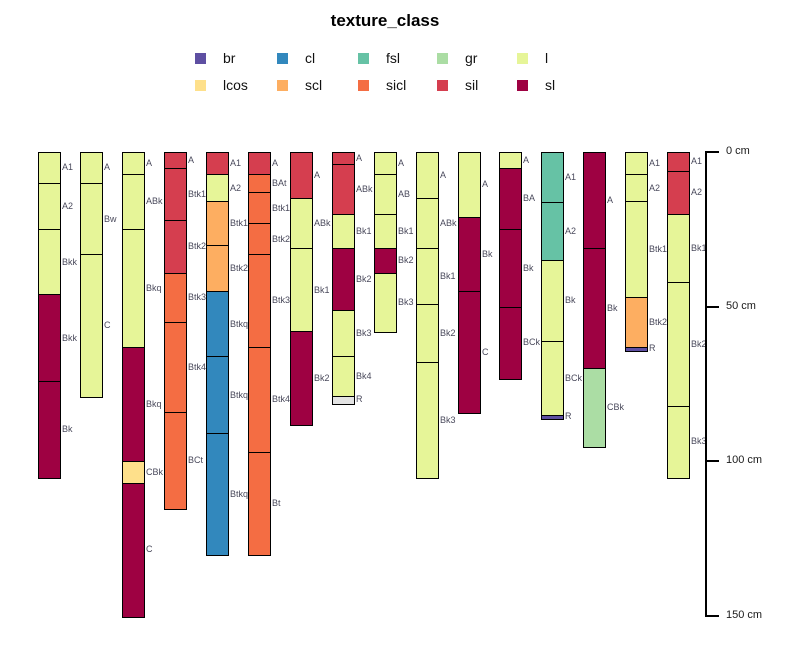 The height and width of the screenshot is (665, 800). I want to click on legend-item-gr: gr, so click(457, 58).